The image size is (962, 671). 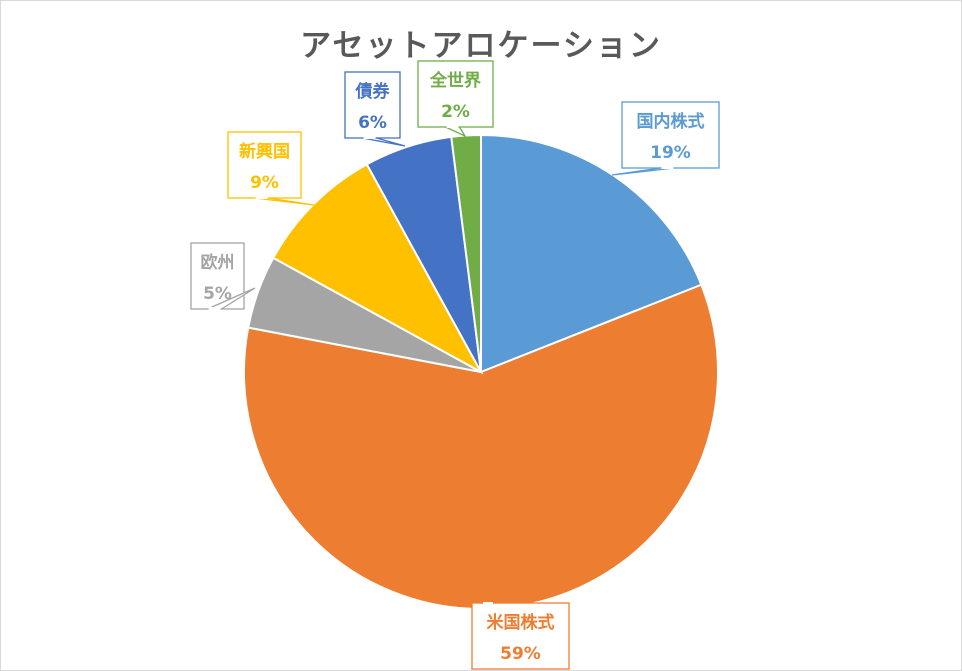 What do you see at coordinates (671, 121) in the screenshot?
I see `data-label-category: 国内株式` at bounding box center [671, 121].